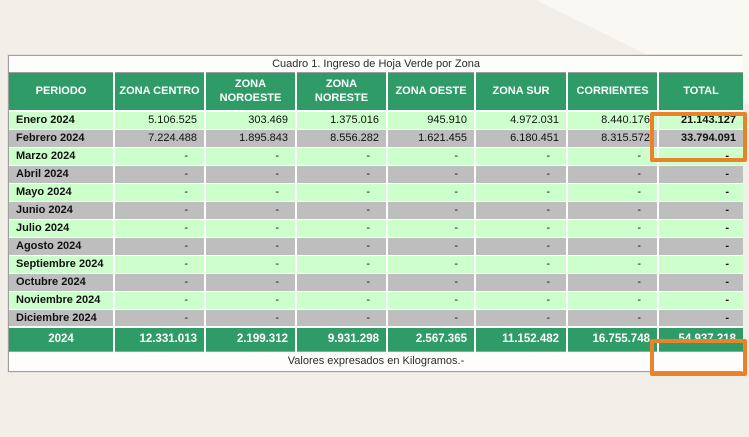  I want to click on cell-value: 6.180.451, so click(521, 138).